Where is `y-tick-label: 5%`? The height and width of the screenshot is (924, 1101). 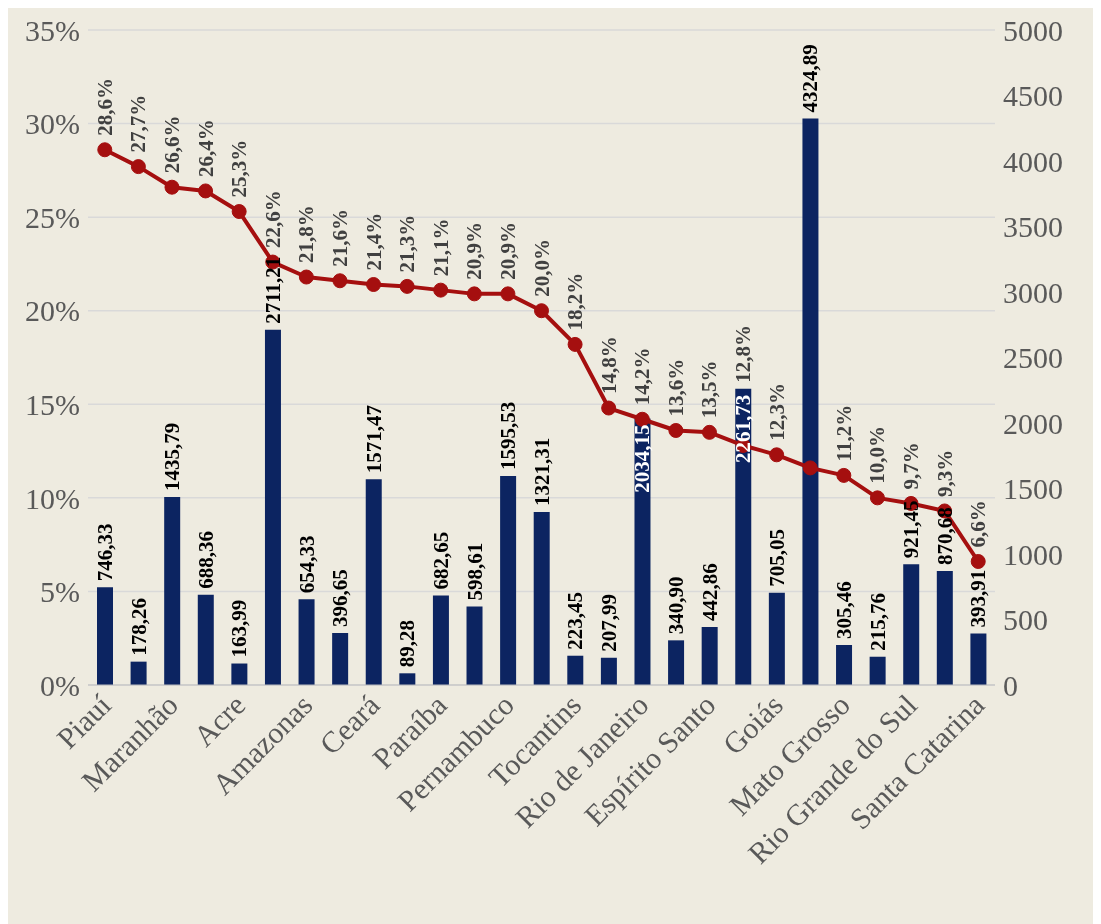 y-tick-label: 5% is located at coordinates (60, 592).